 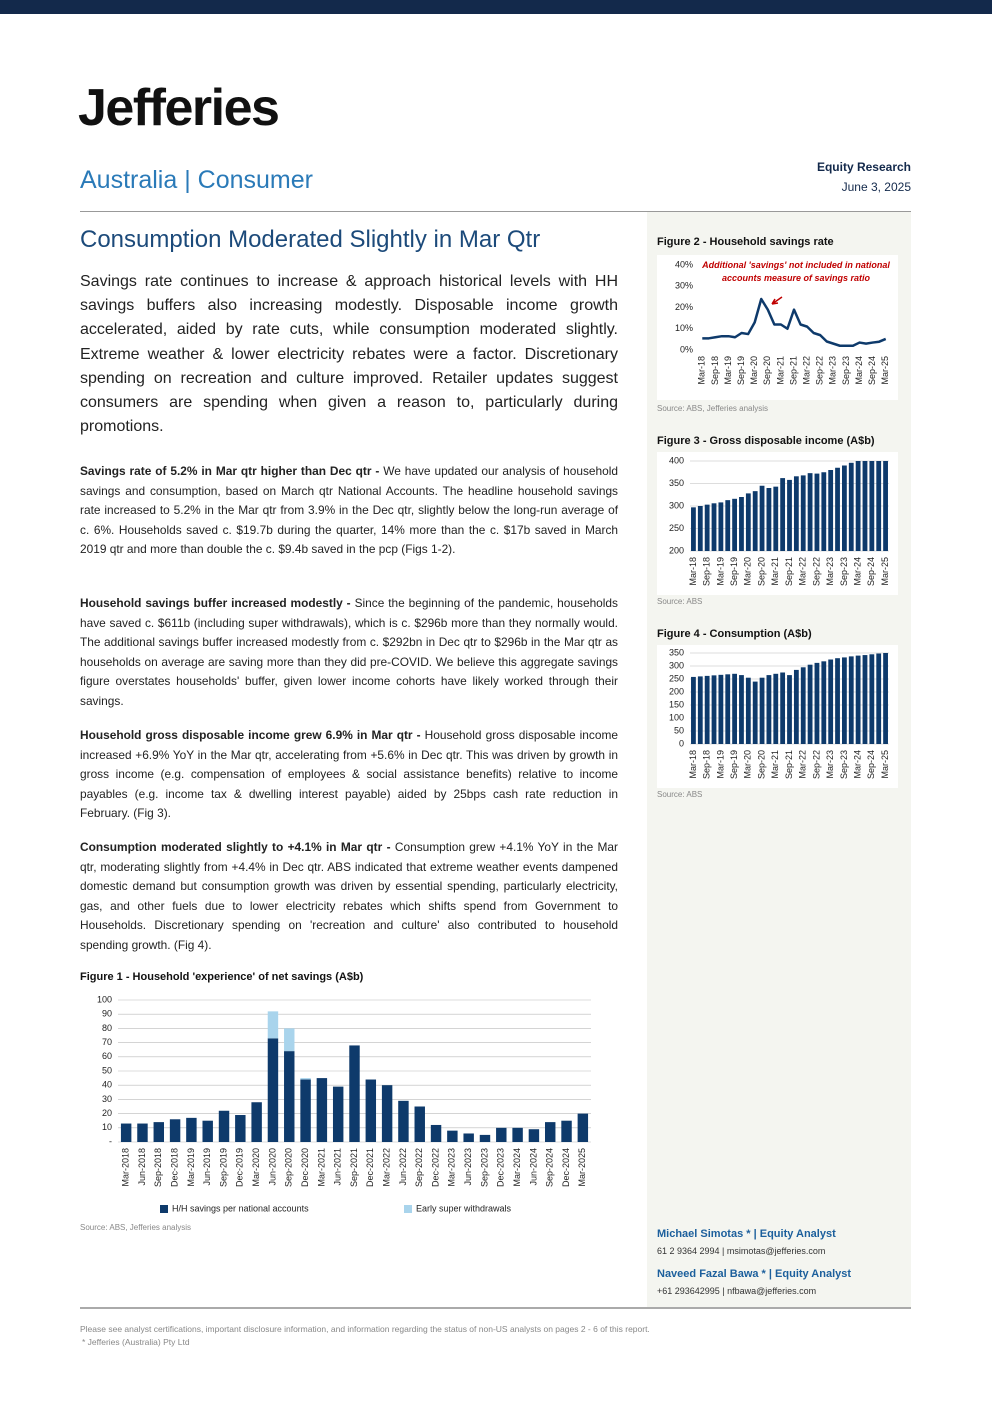 I want to click on y-tick-label: 90, so click(x=107, y=1014).